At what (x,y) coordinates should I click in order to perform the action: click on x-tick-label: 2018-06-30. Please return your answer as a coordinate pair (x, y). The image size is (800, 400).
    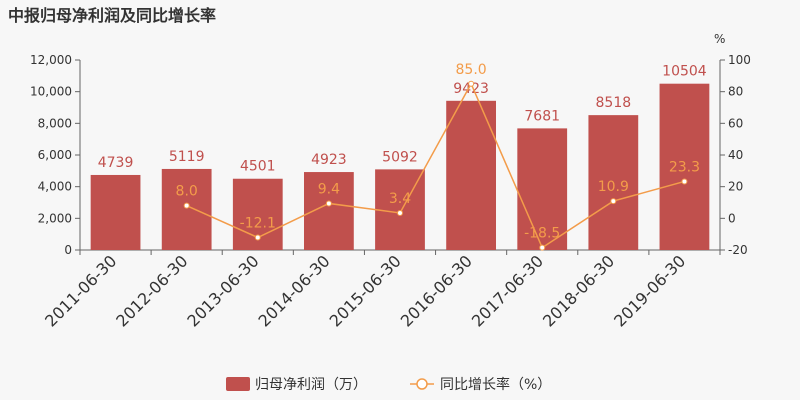
    Looking at the image, I should click on (578, 290).